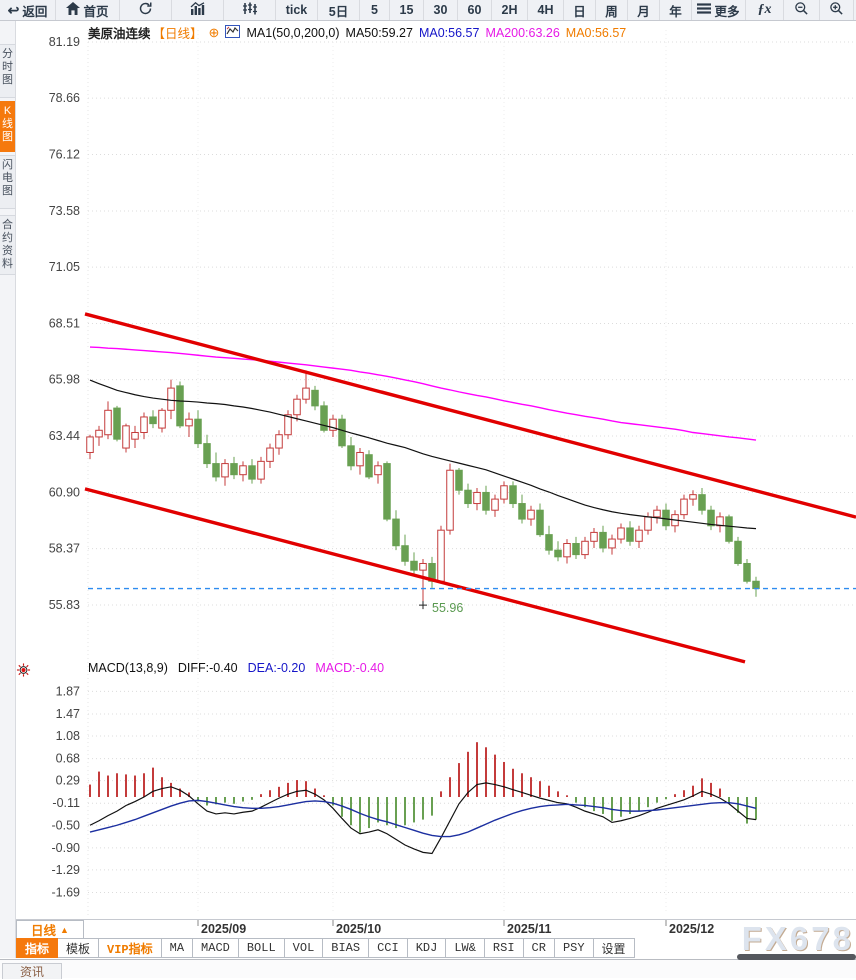  I want to click on indicator-tab-PSY: PSY, so click(574, 948).